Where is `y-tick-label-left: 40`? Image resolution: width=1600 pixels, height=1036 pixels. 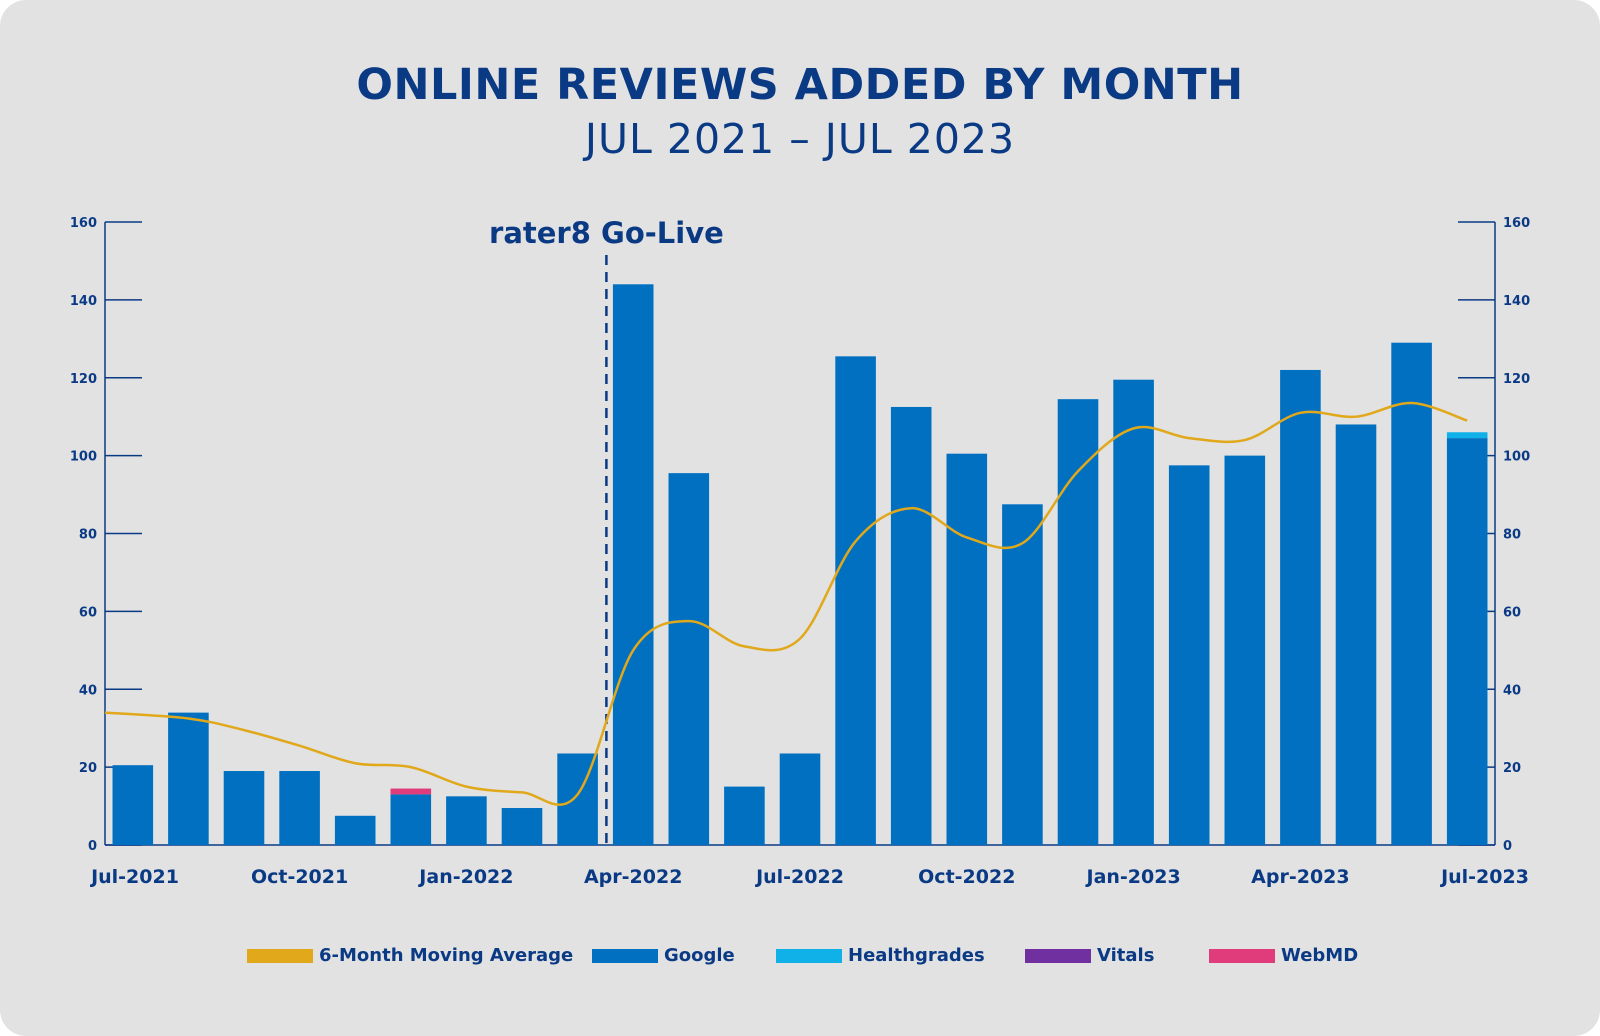 y-tick-label-left: 40 is located at coordinates (88, 690).